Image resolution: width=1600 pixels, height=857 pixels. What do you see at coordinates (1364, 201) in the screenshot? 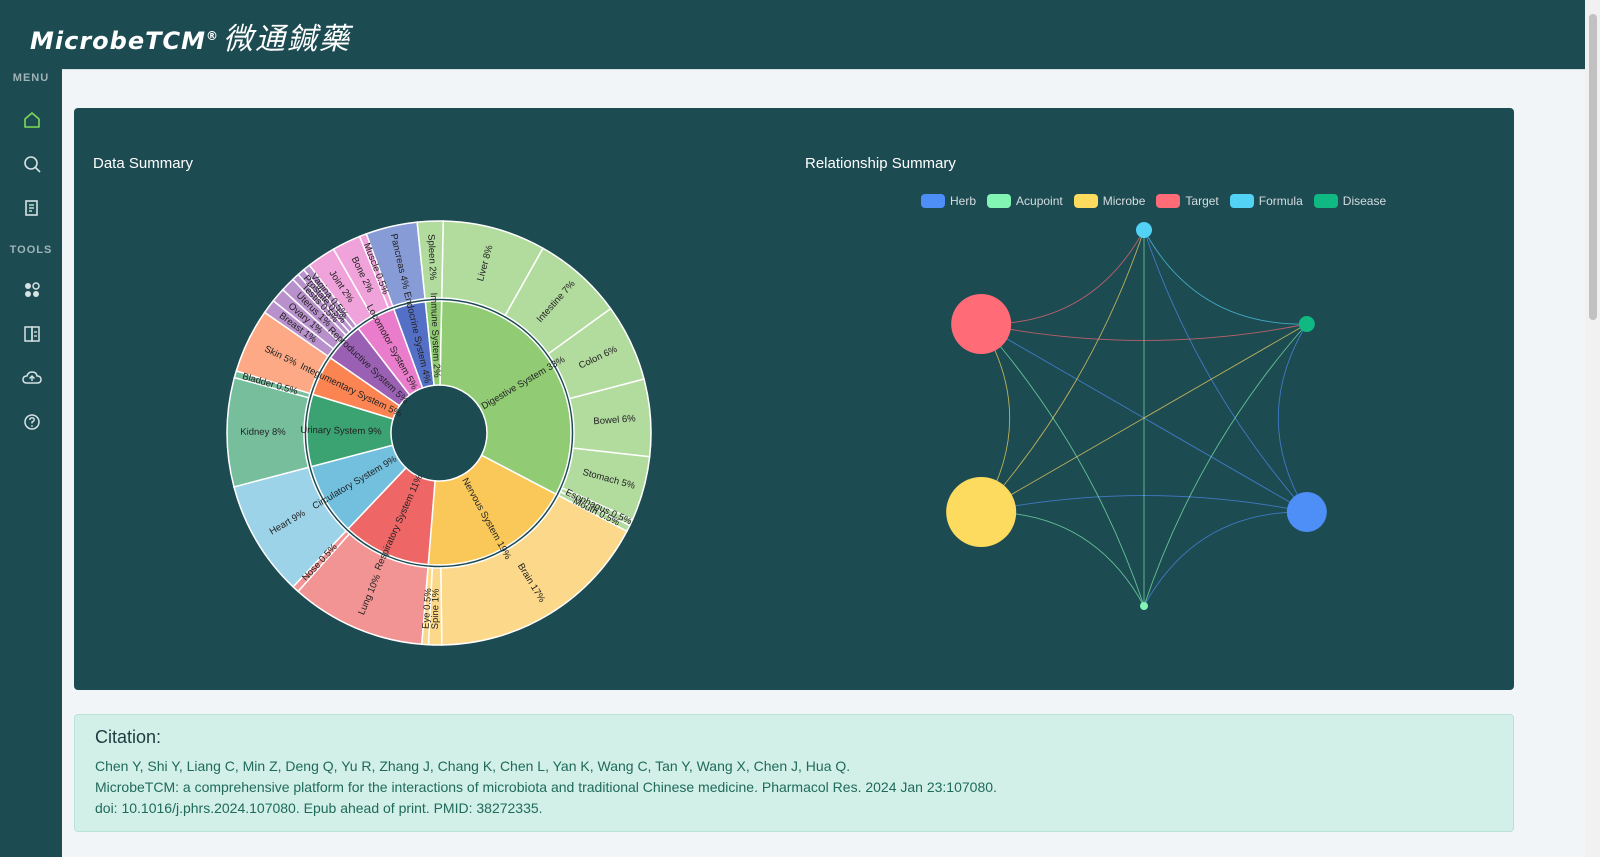
I see `legend-label-disease: Disease` at bounding box center [1364, 201].